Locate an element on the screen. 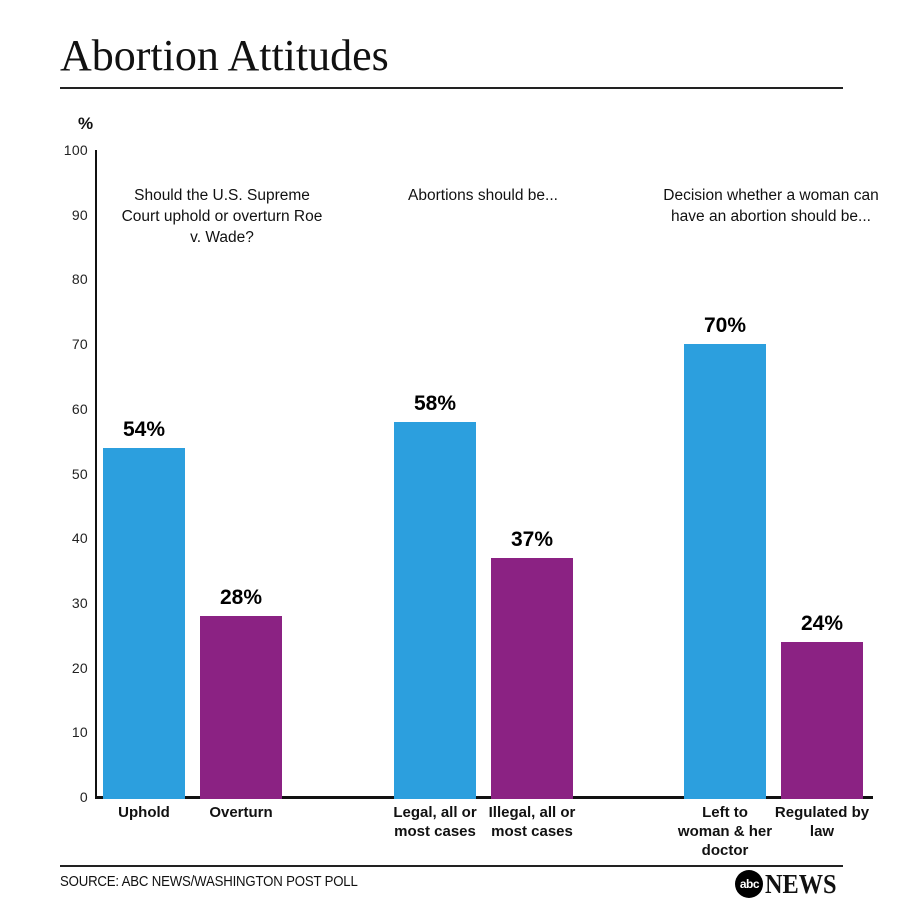  y-tick-label: 40 is located at coordinates (79, 538).